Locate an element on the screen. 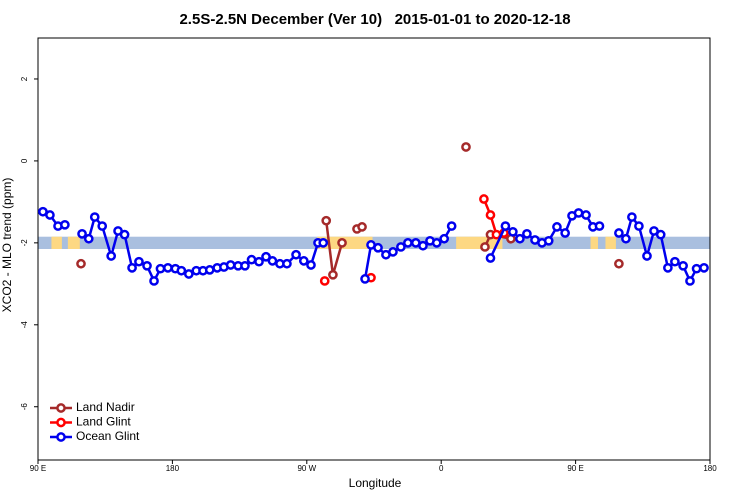 The image size is (750, 500). legend-label: Land Glint is located at coordinates (103, 422).